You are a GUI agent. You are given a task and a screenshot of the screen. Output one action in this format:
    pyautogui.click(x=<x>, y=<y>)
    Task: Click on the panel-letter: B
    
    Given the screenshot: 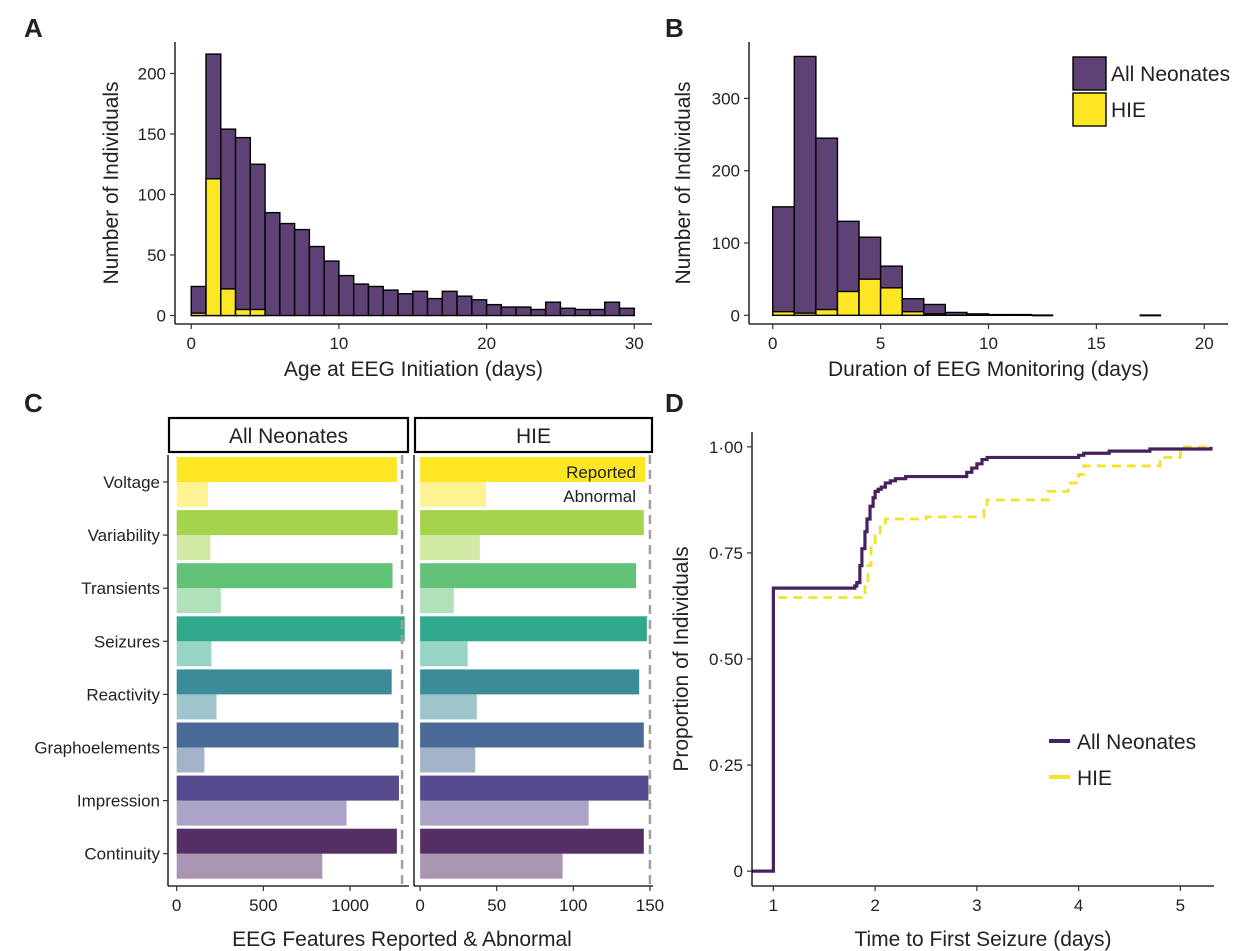 What is the action you would take?
    pyautogui.click(x=674, y=28)
    